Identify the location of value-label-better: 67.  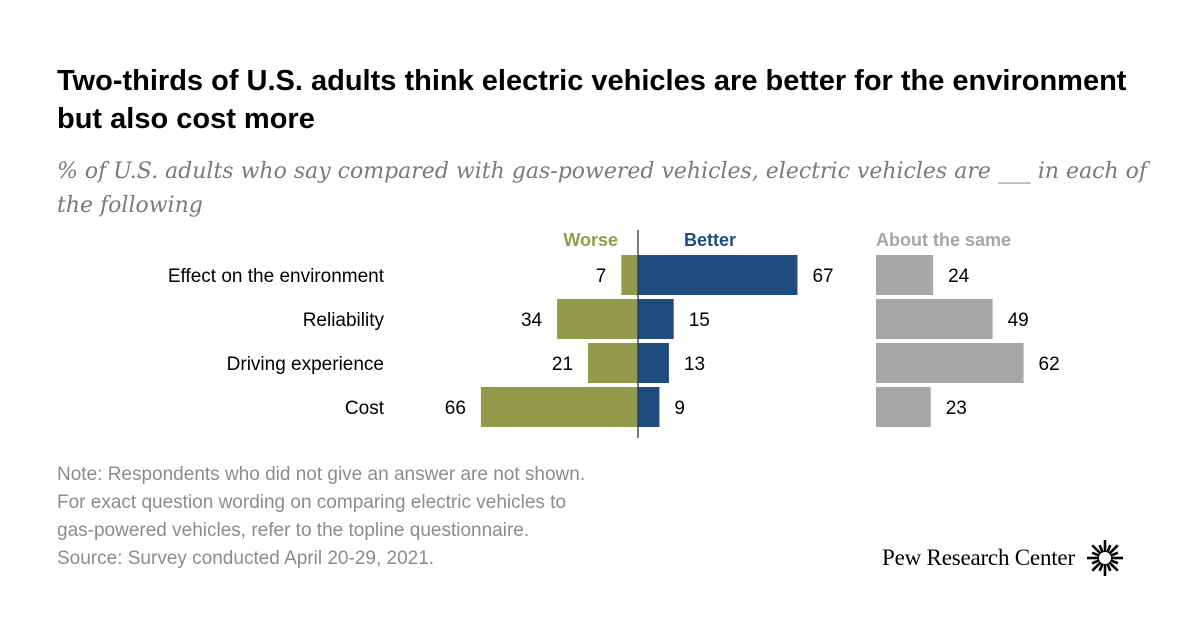
(822, 276).